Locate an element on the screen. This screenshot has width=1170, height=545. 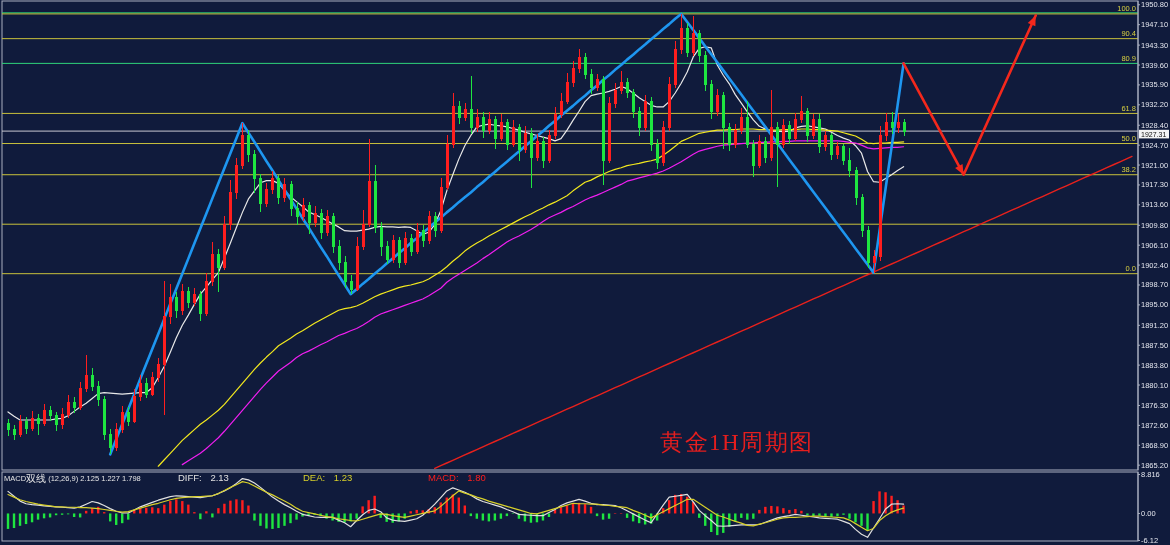
series-label: MACD: 1.80 is located at coordinates (457, 477).